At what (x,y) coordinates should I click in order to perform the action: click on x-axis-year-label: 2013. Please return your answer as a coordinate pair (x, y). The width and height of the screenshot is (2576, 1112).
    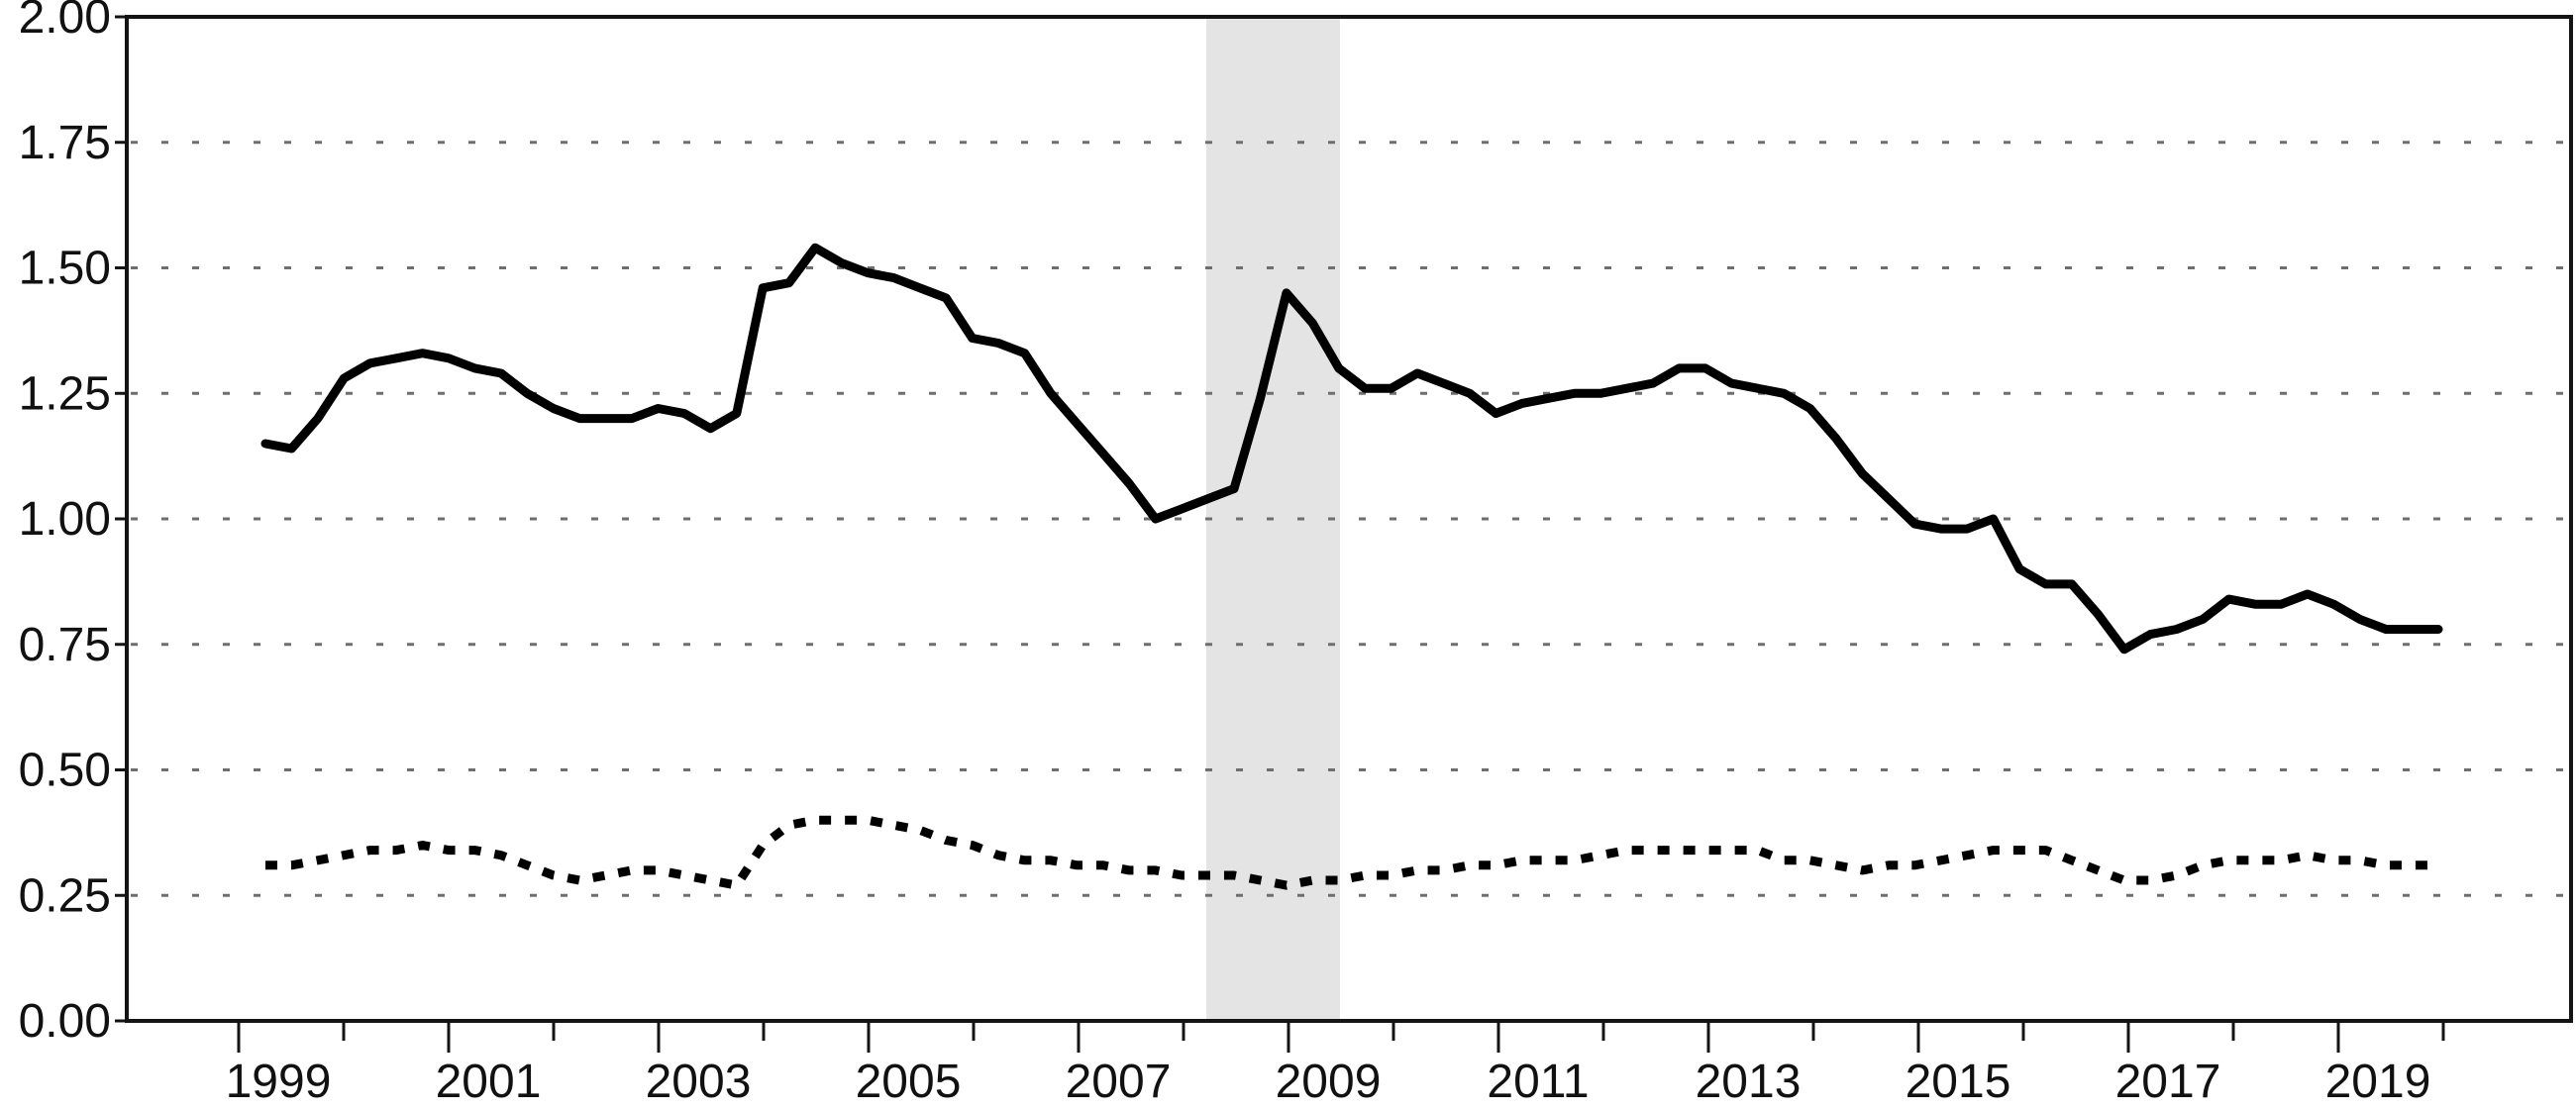
    Looking at the image, I should click on (1749, 1082).